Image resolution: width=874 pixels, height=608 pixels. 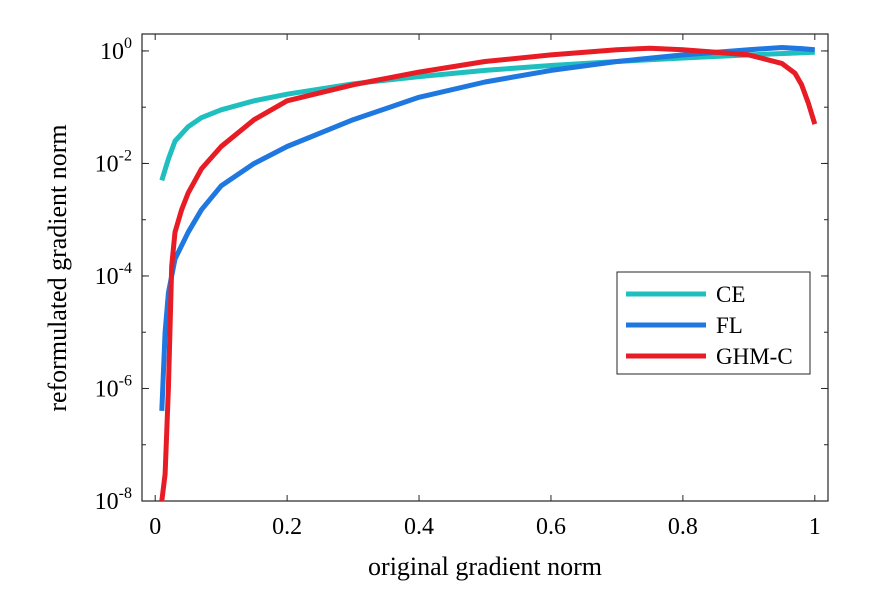 I want to click on legend-entries: CE FL GHM-C, so click(x=709, y=325).